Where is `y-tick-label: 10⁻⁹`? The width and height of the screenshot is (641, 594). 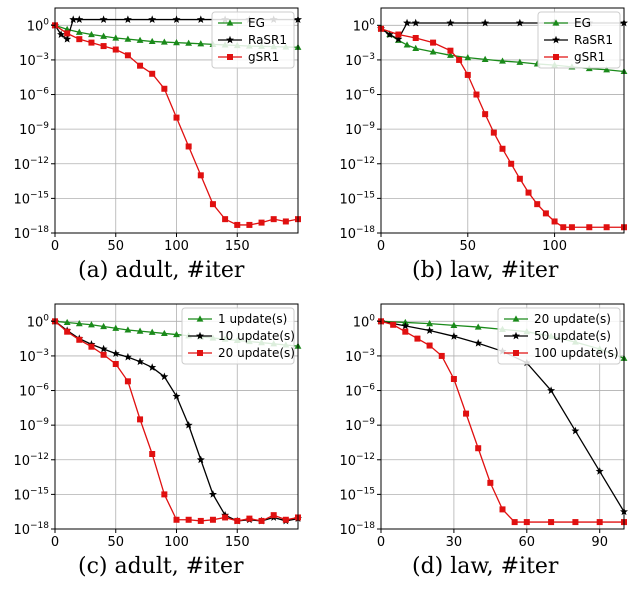
y-tick-label: 10⁻⁹ is located at coordinates (360, 129).